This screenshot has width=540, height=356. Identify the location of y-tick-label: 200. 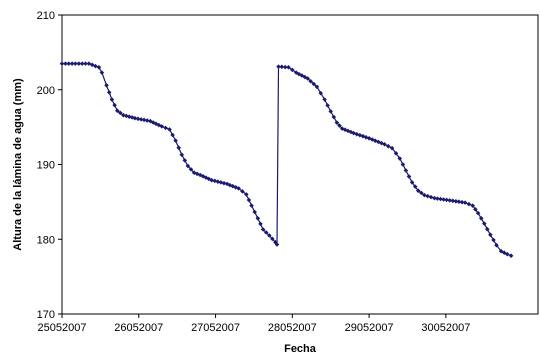
(46, 91).